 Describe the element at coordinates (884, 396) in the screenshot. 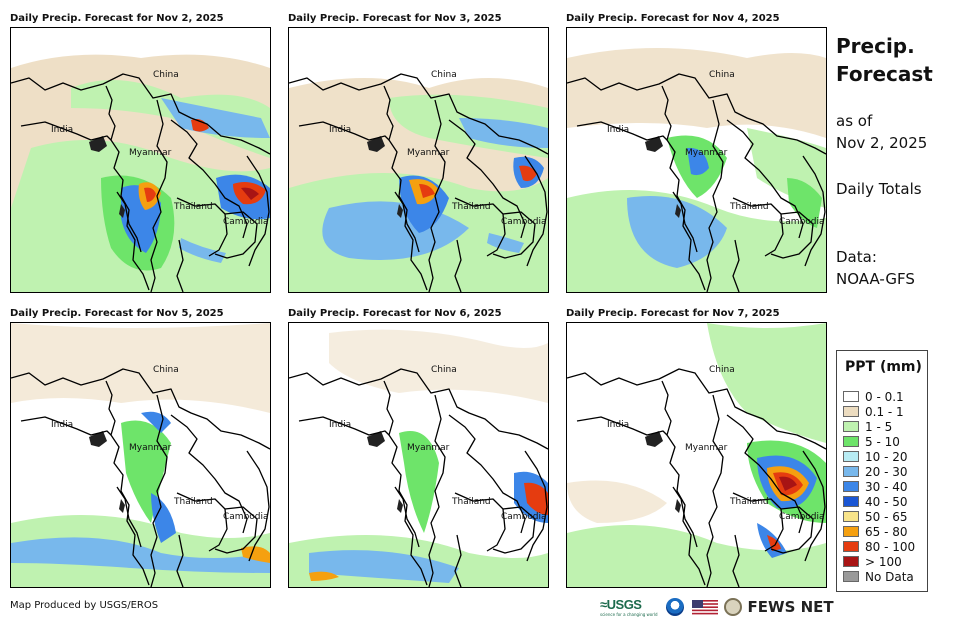

I see `legend-label: 0 - 0.1` at that location.